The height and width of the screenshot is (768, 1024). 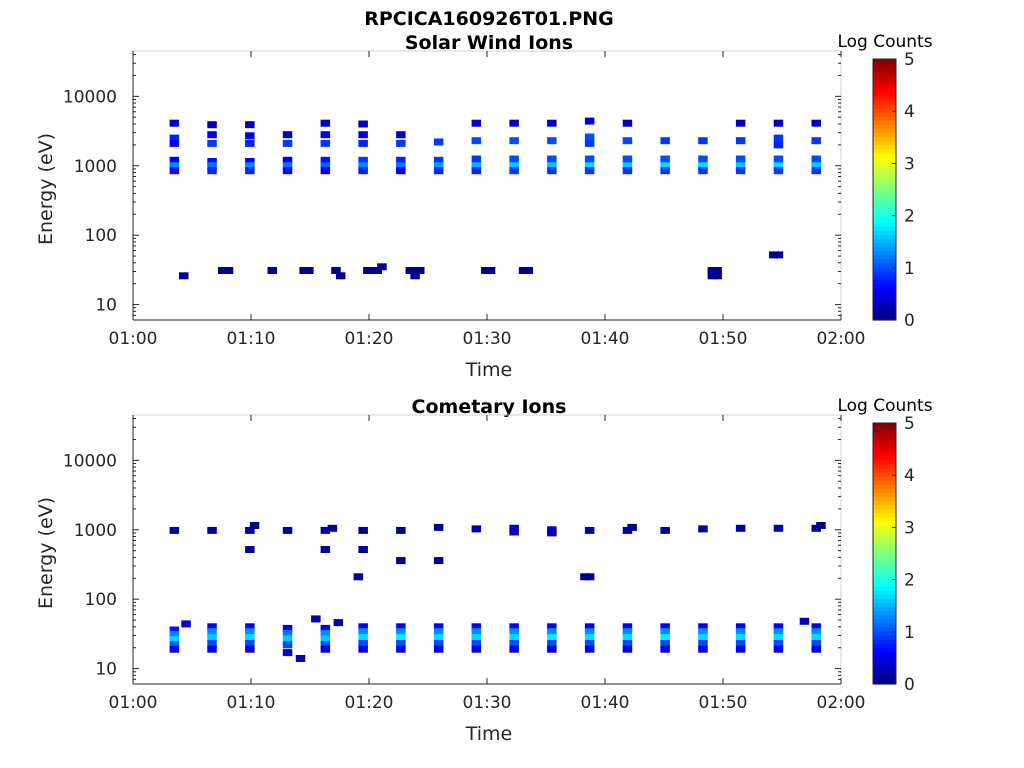 I want to click on colorbar: 0 1 2 3 4 5, so click(x=893, y=554).